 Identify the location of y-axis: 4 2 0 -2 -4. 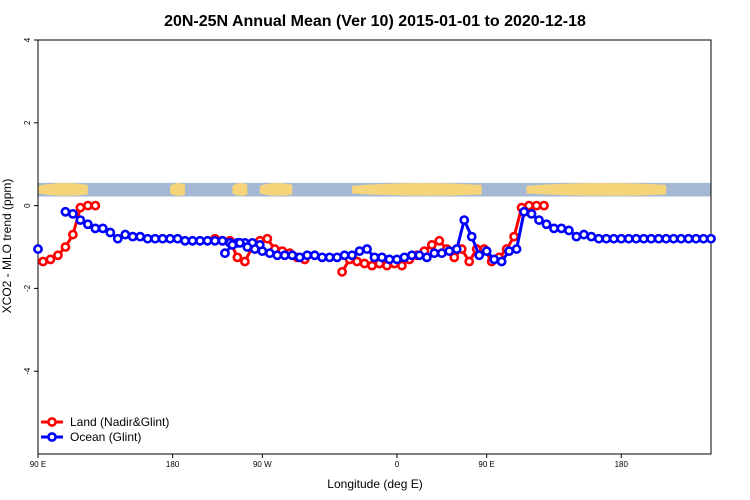
(30, 206).